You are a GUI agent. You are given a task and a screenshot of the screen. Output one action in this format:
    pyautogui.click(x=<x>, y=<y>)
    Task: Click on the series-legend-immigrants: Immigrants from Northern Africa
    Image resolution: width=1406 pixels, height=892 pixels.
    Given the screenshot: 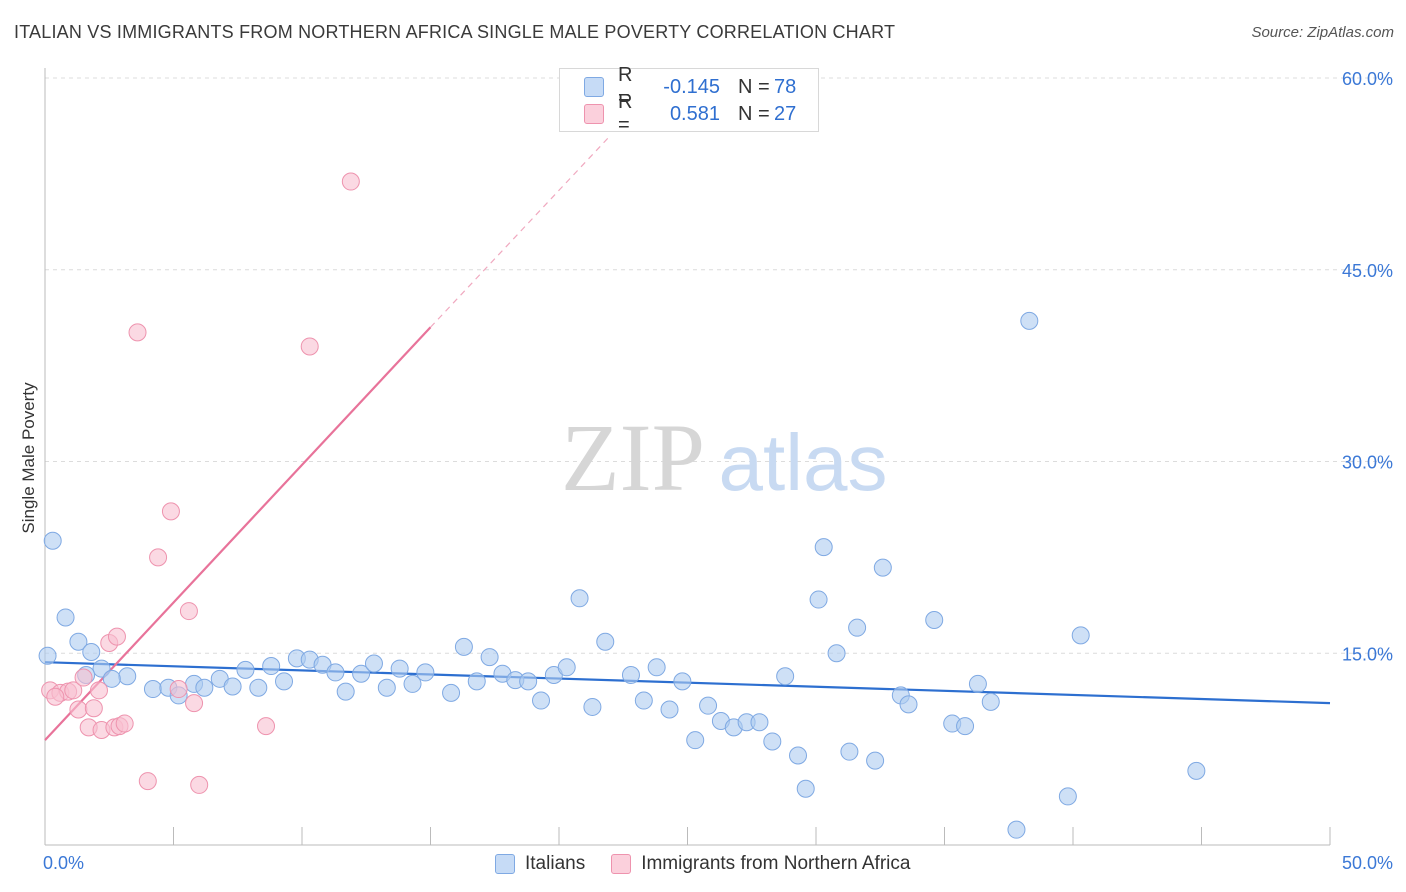 What is the action you would take?
    pyautogui.click(x=760, y=864)
    